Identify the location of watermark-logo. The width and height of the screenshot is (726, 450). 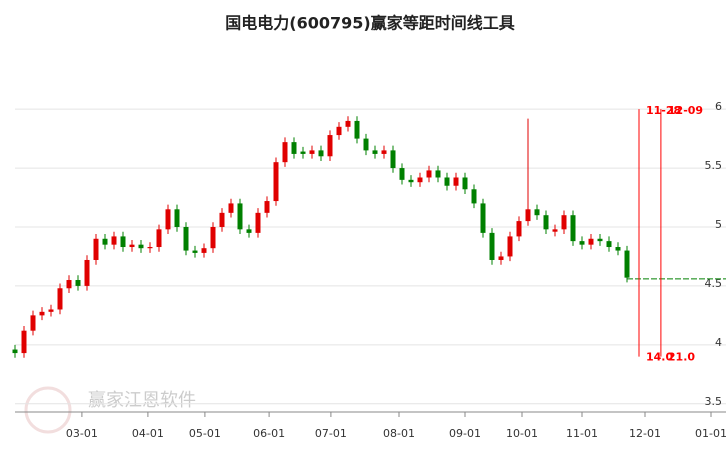
(48, 410).